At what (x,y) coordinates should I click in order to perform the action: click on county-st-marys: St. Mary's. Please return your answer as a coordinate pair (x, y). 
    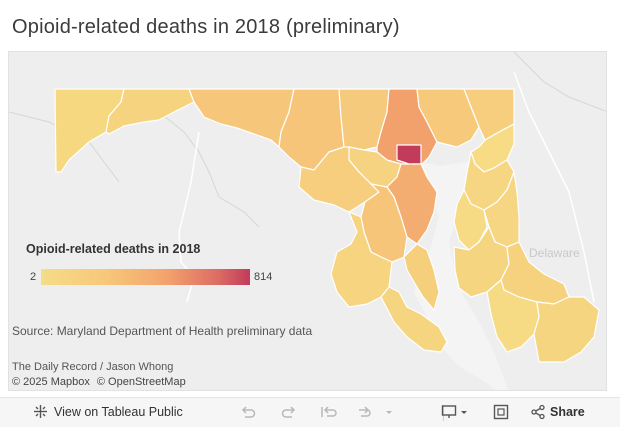
    Looking at the image, I should click on (414, 319).